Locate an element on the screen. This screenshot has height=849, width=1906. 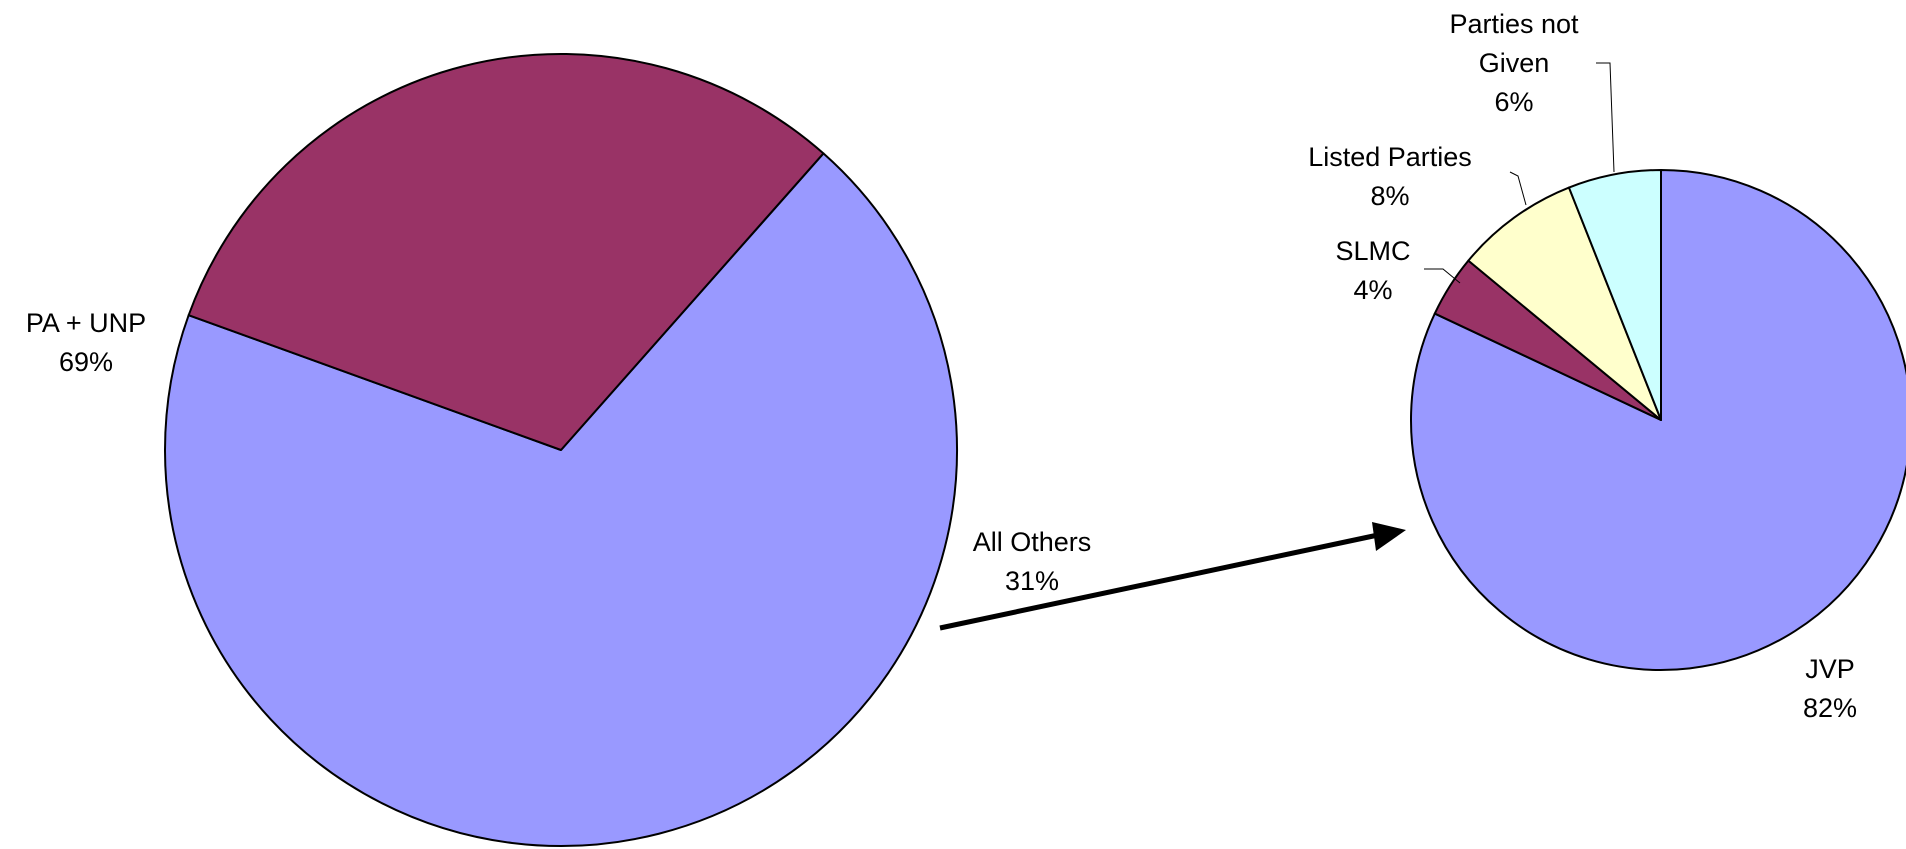
leader-line-slmc is located at coordinates (1442, 276).